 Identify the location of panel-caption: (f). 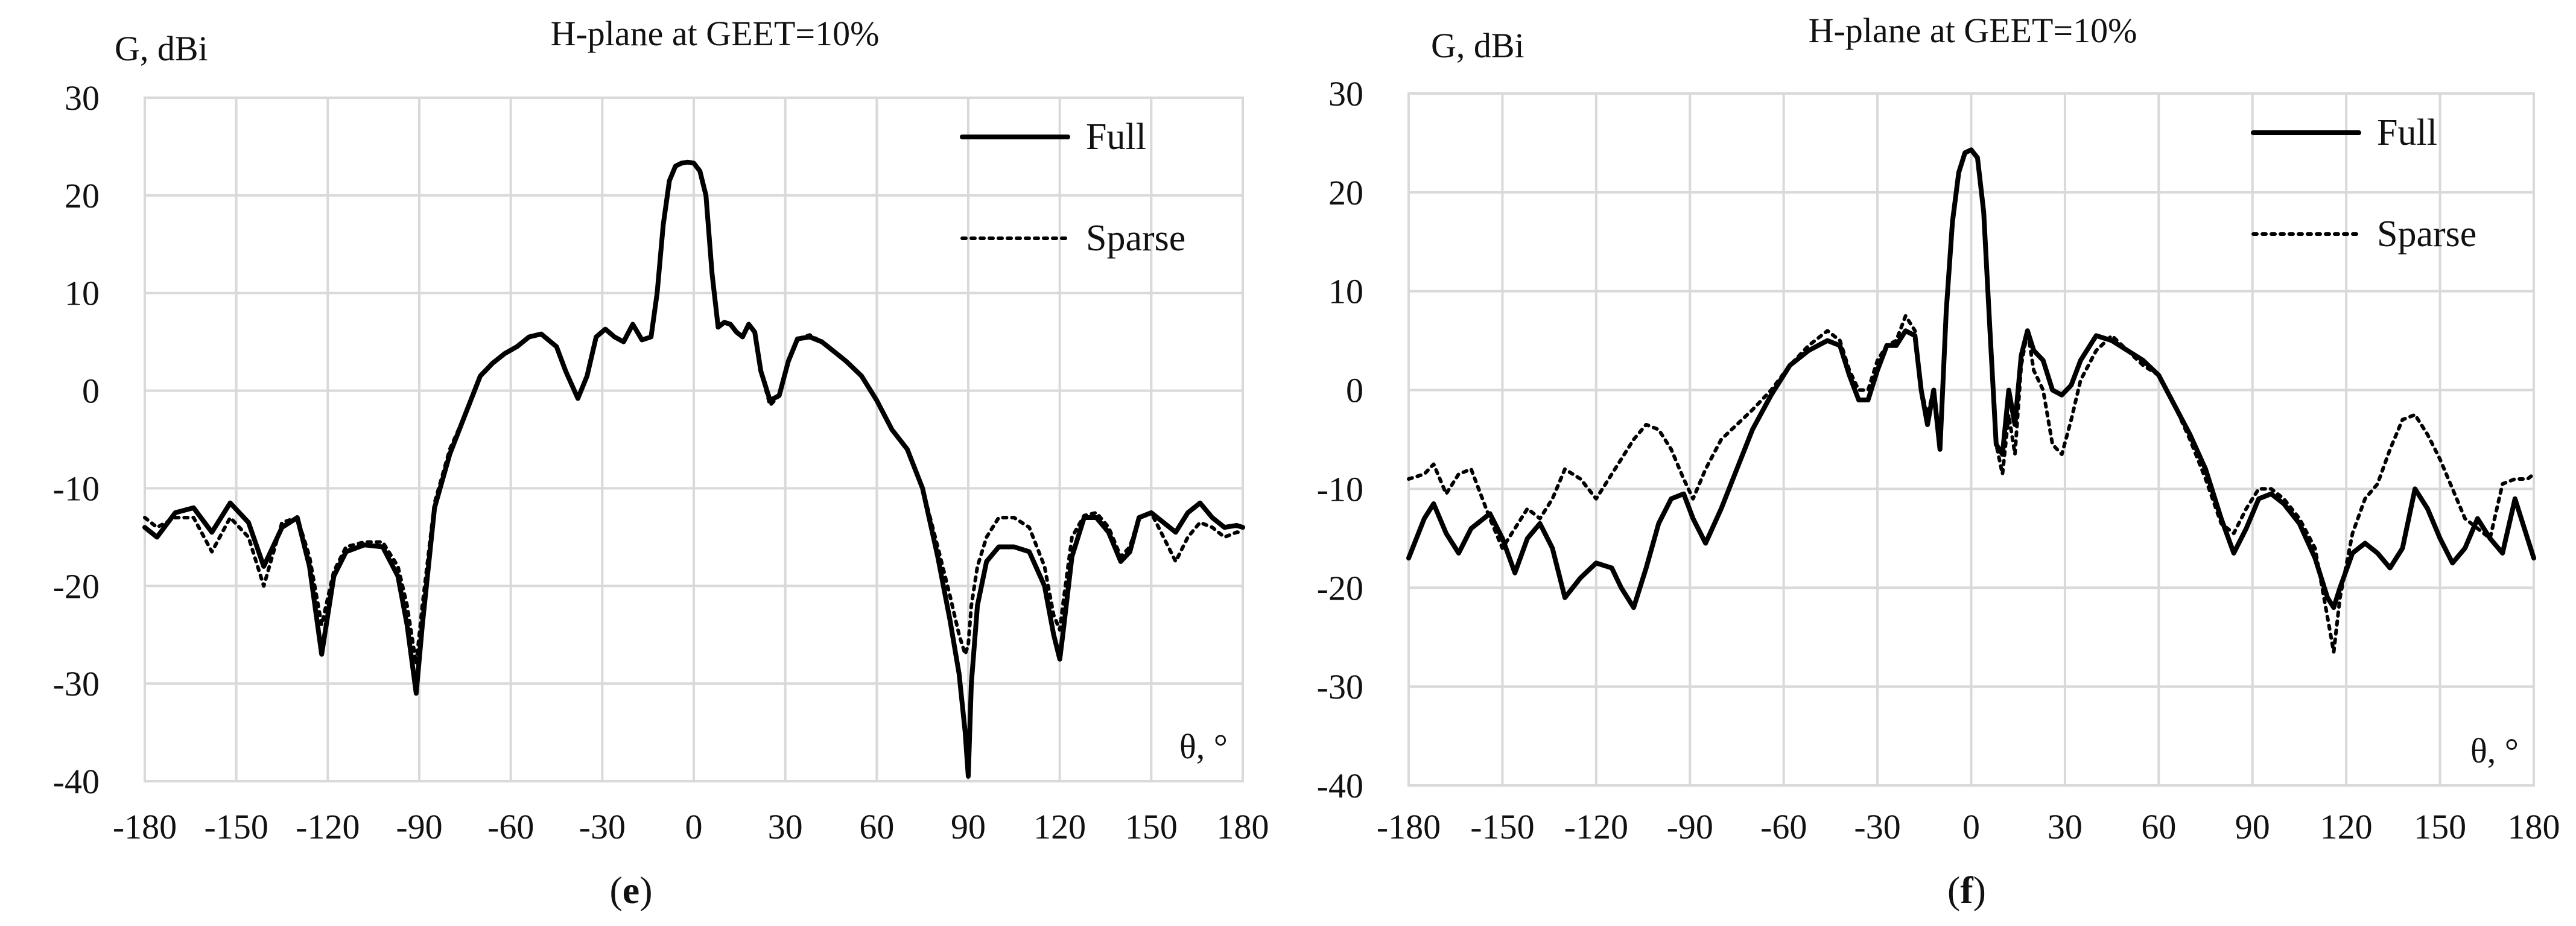
(1967, 890).